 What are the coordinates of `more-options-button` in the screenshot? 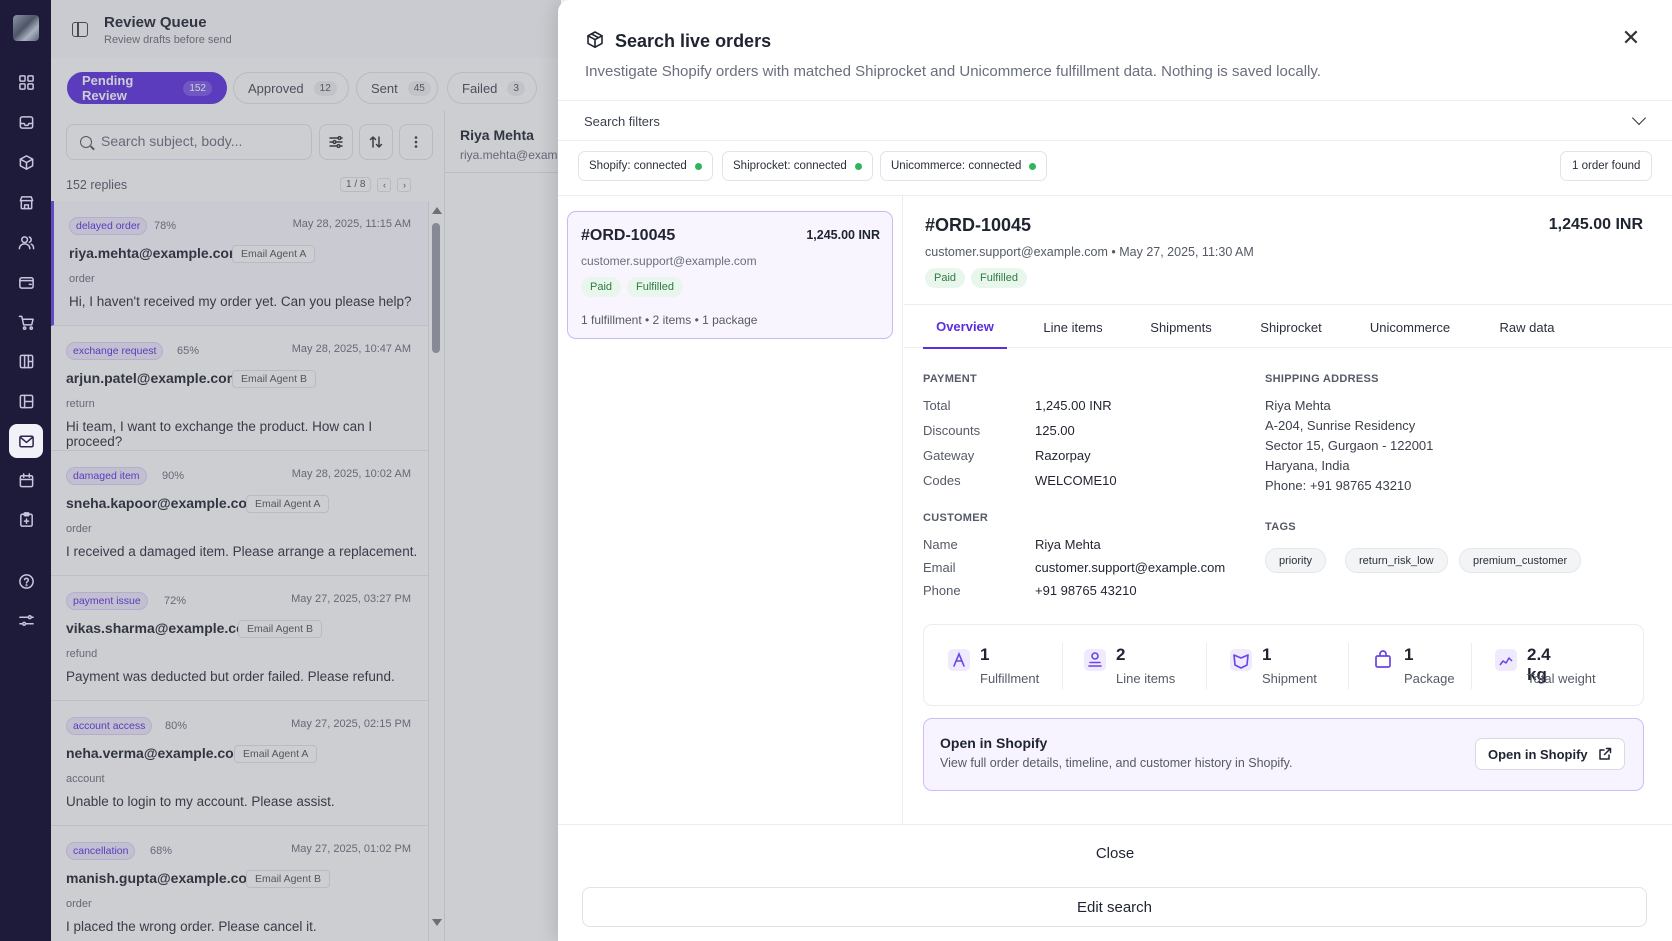 It's located at (416, 142).